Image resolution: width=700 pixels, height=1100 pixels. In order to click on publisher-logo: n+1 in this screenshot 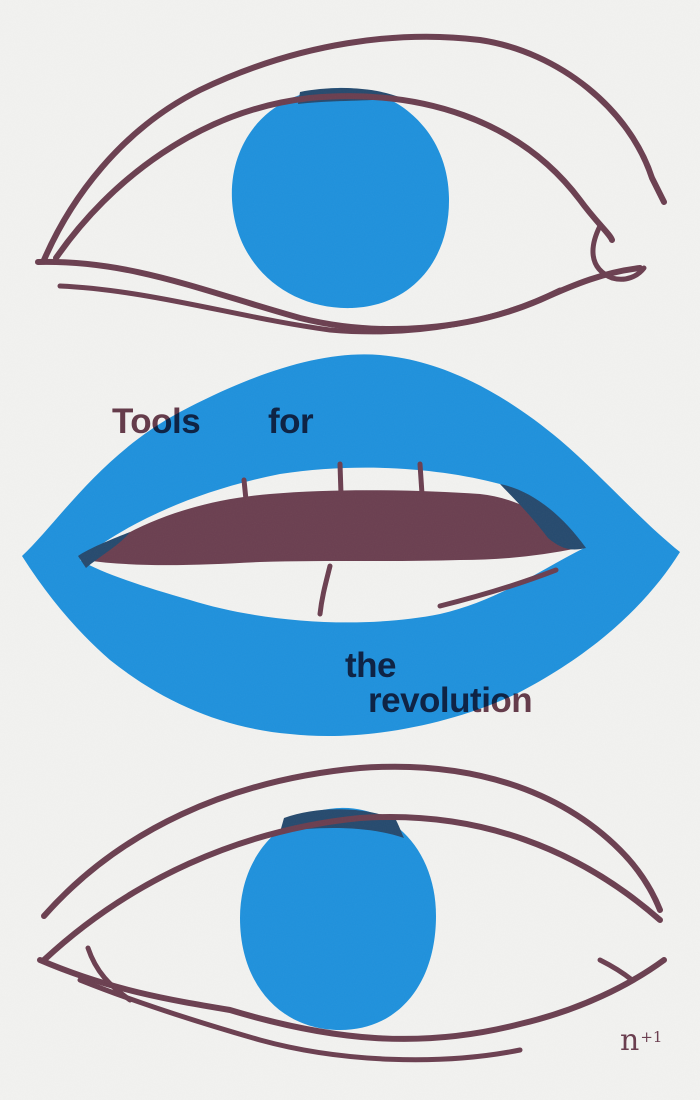, I will do `click(641, 1041)`.